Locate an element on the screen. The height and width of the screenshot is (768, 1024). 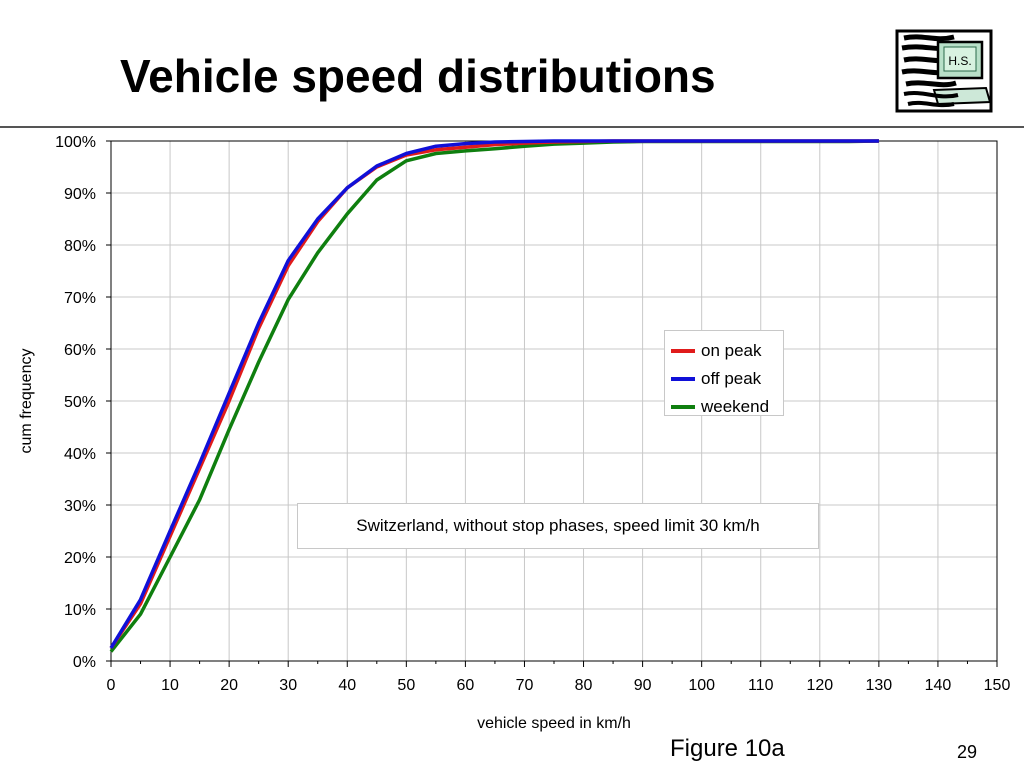
y-axis-label: cum frequency is located at coordinates (26, 401).